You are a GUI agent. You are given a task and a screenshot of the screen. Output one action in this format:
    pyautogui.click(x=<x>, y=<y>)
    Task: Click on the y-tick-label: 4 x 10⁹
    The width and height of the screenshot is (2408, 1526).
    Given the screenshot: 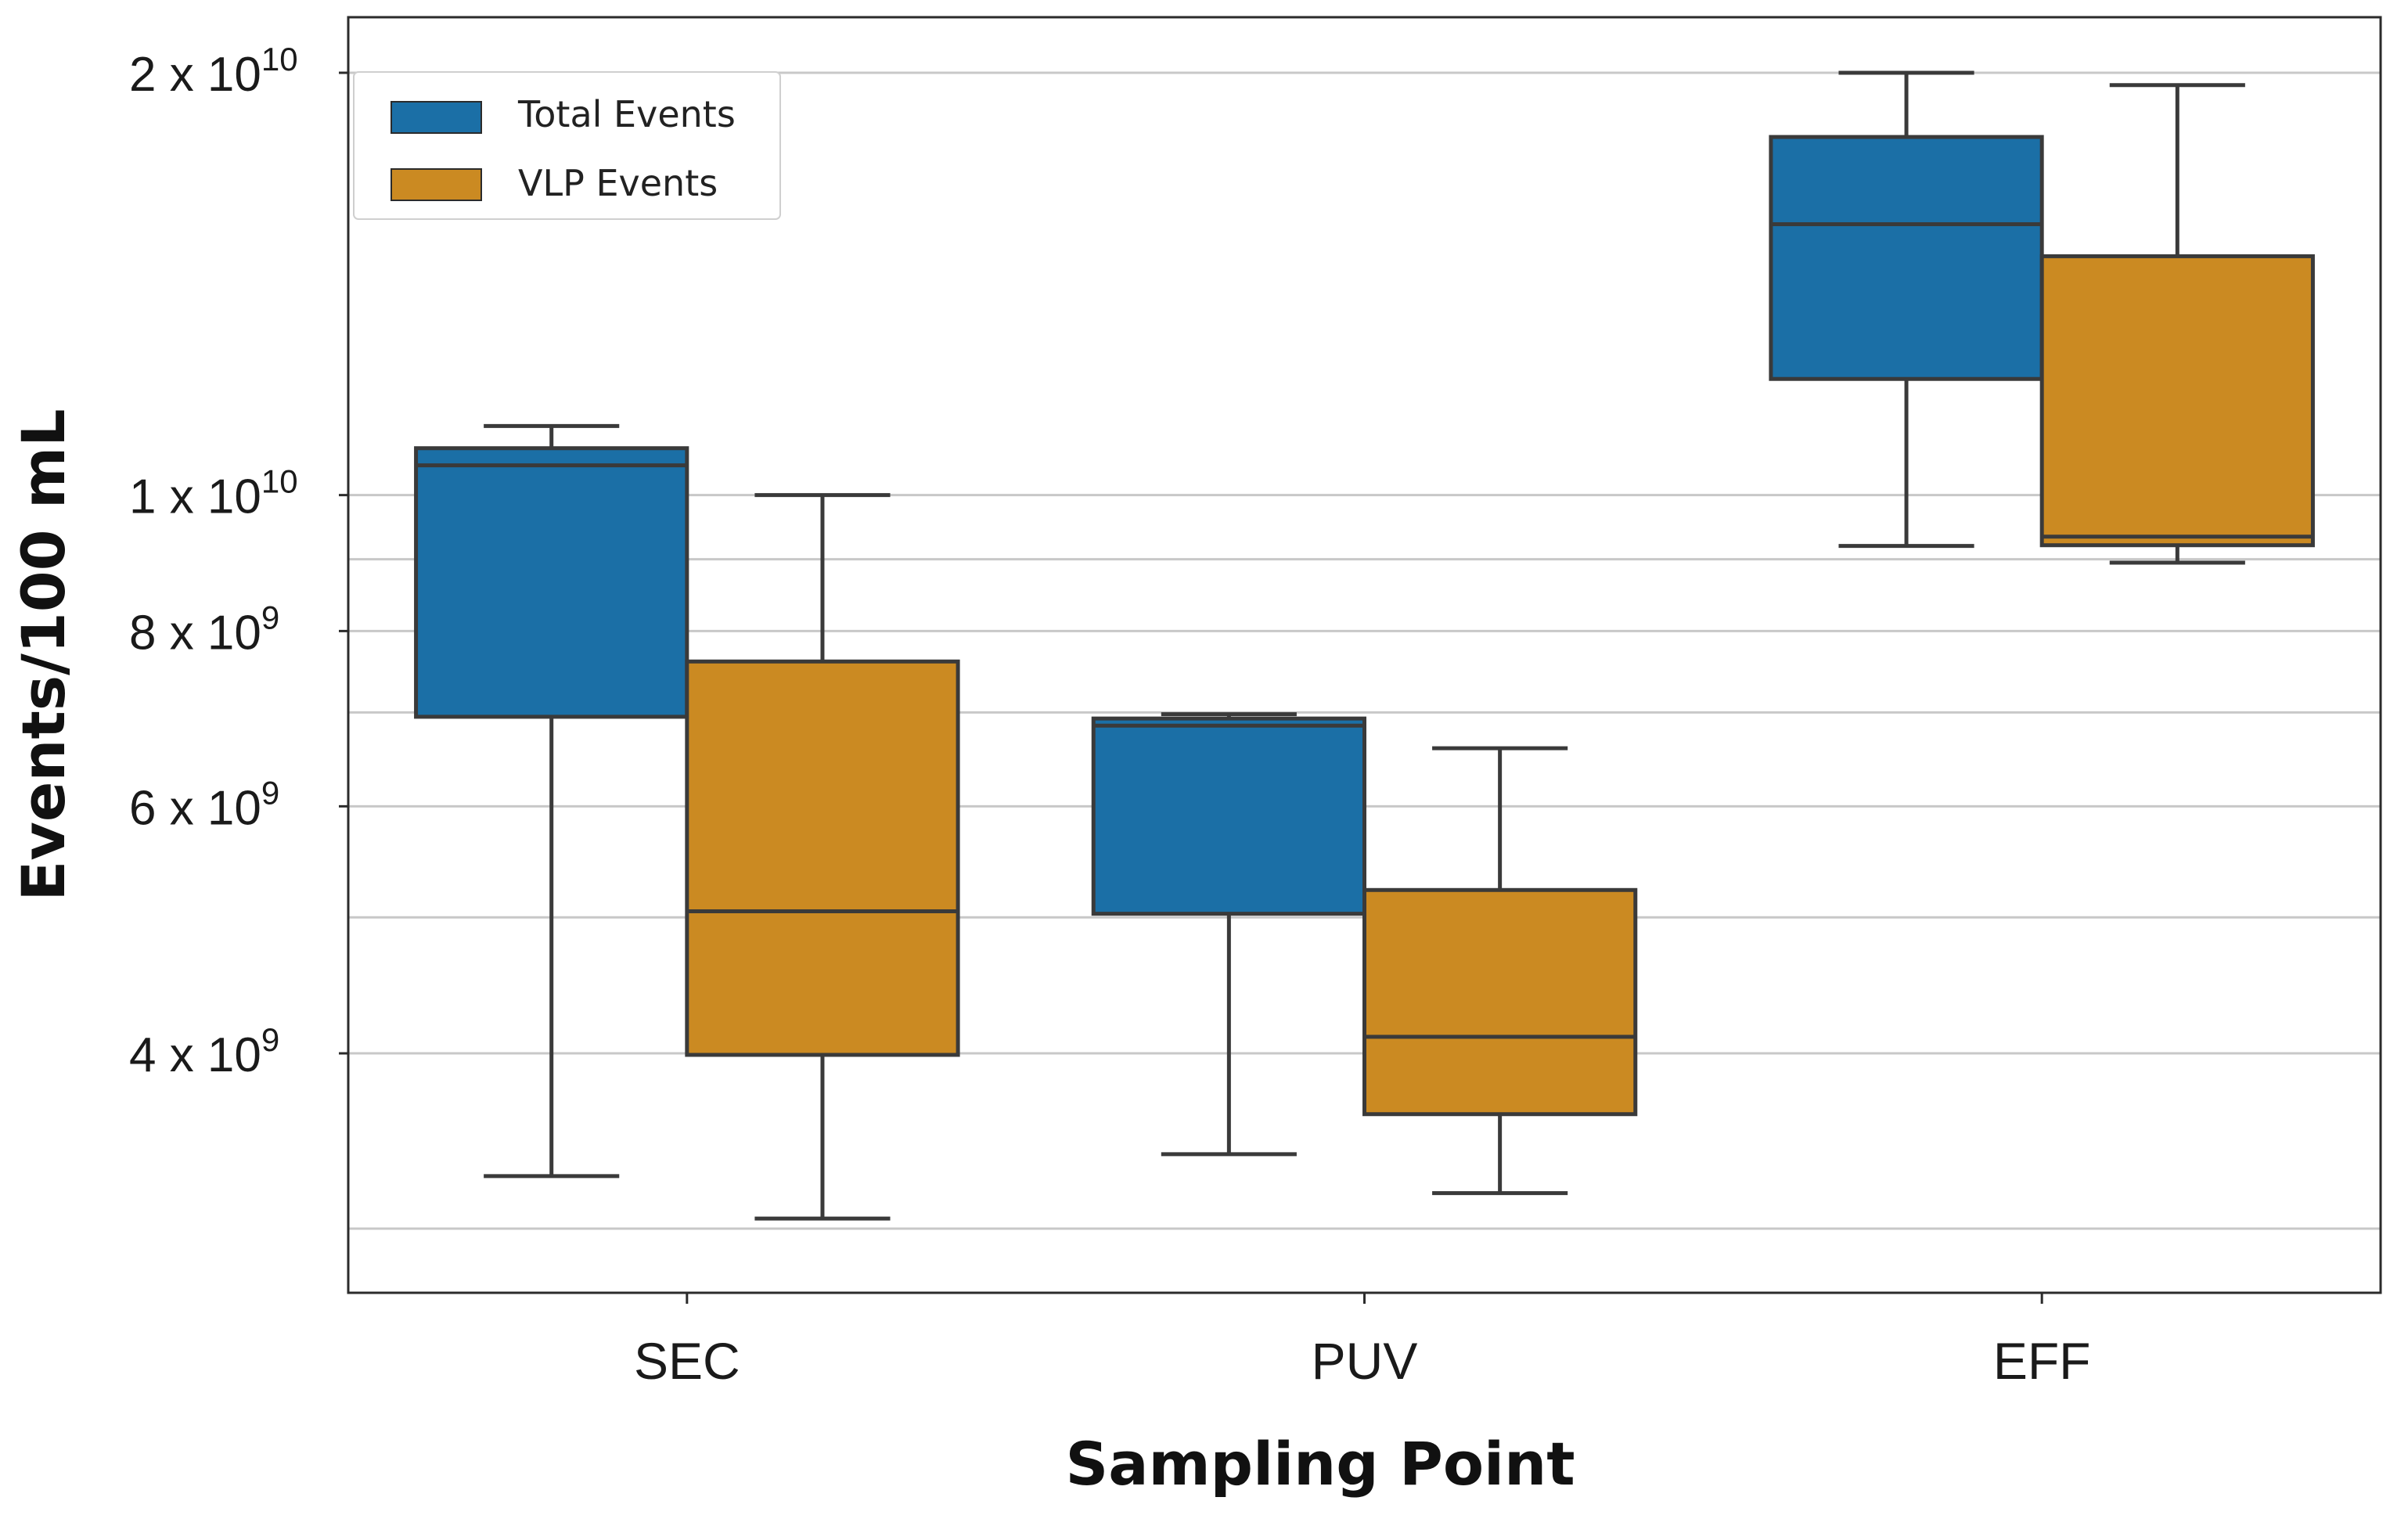 What is the action you would take?
    pyautogui.click(x=204, y=1051)
    